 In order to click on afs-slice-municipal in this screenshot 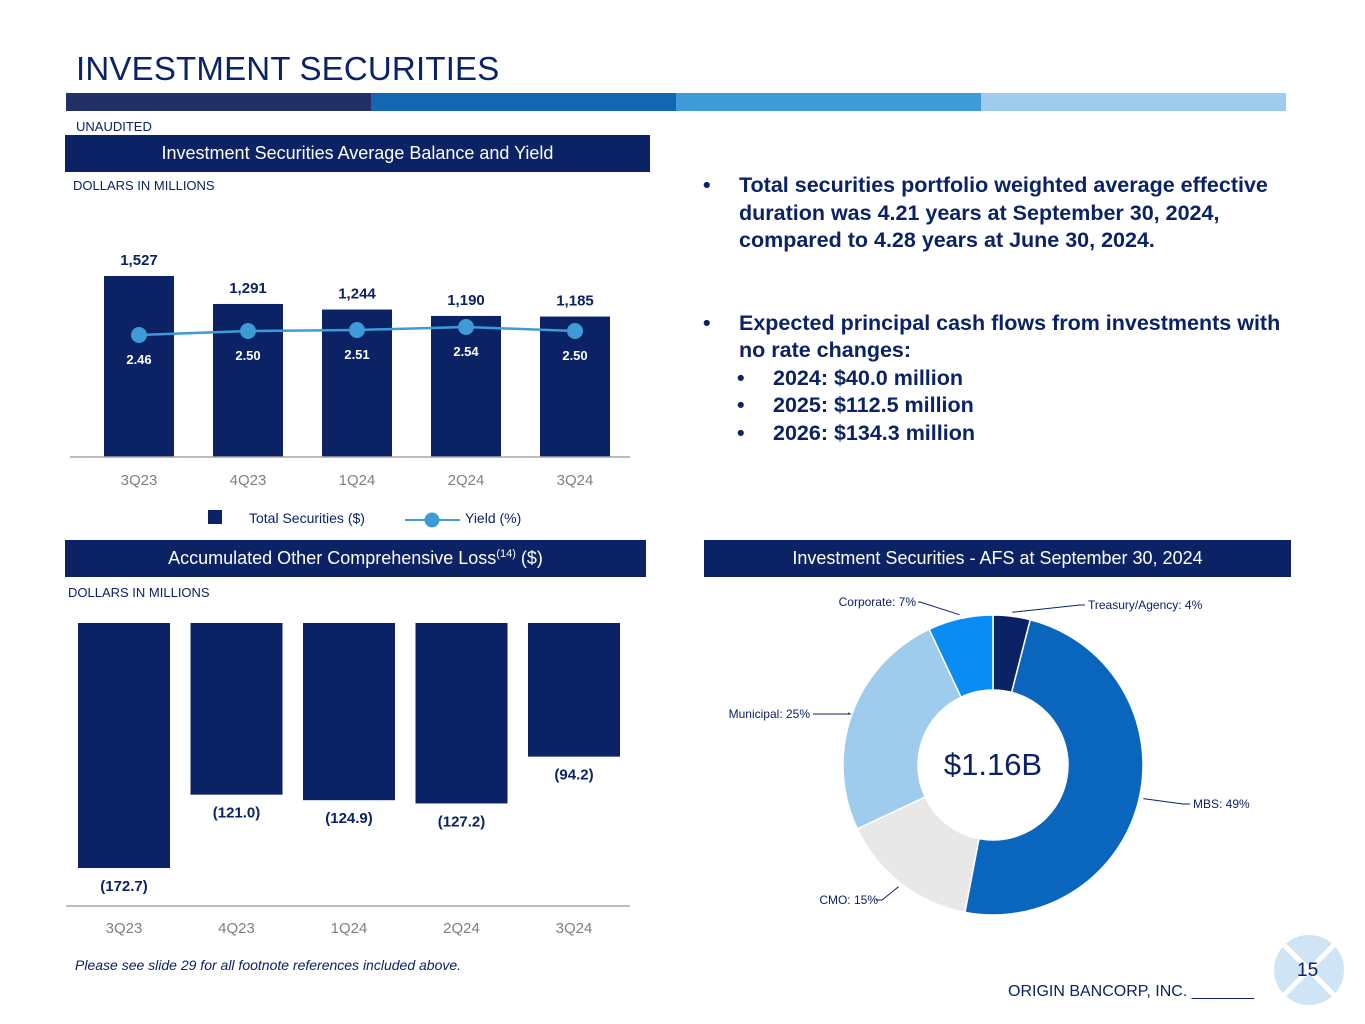, I will do `click(902, 729)`.